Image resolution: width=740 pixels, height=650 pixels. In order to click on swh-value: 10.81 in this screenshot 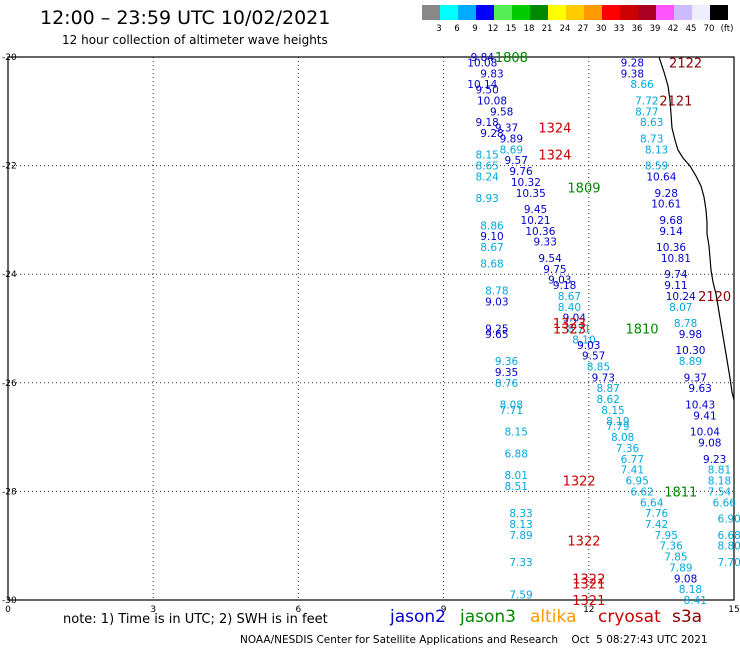, I will do `click(676, 259)`.